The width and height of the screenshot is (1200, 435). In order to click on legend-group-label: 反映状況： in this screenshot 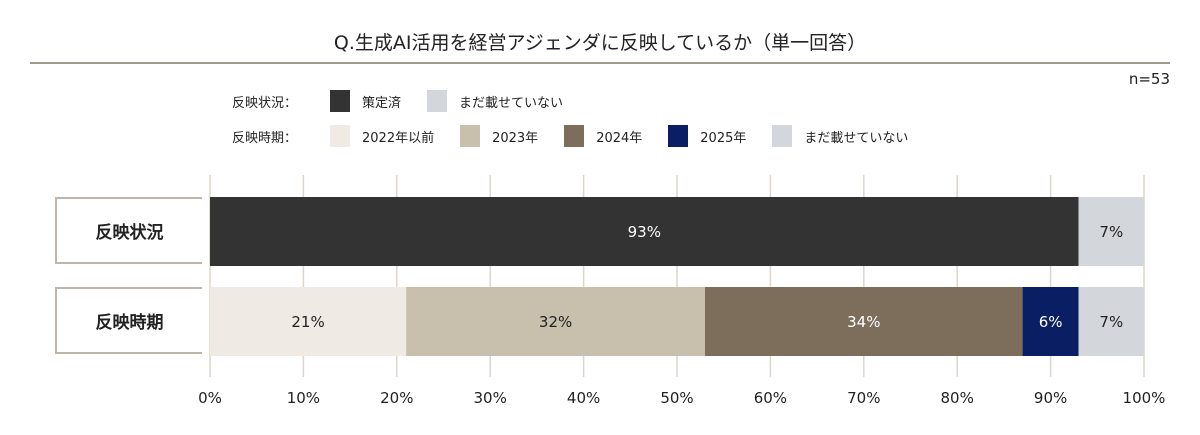, I will do `click(265, 103)`.